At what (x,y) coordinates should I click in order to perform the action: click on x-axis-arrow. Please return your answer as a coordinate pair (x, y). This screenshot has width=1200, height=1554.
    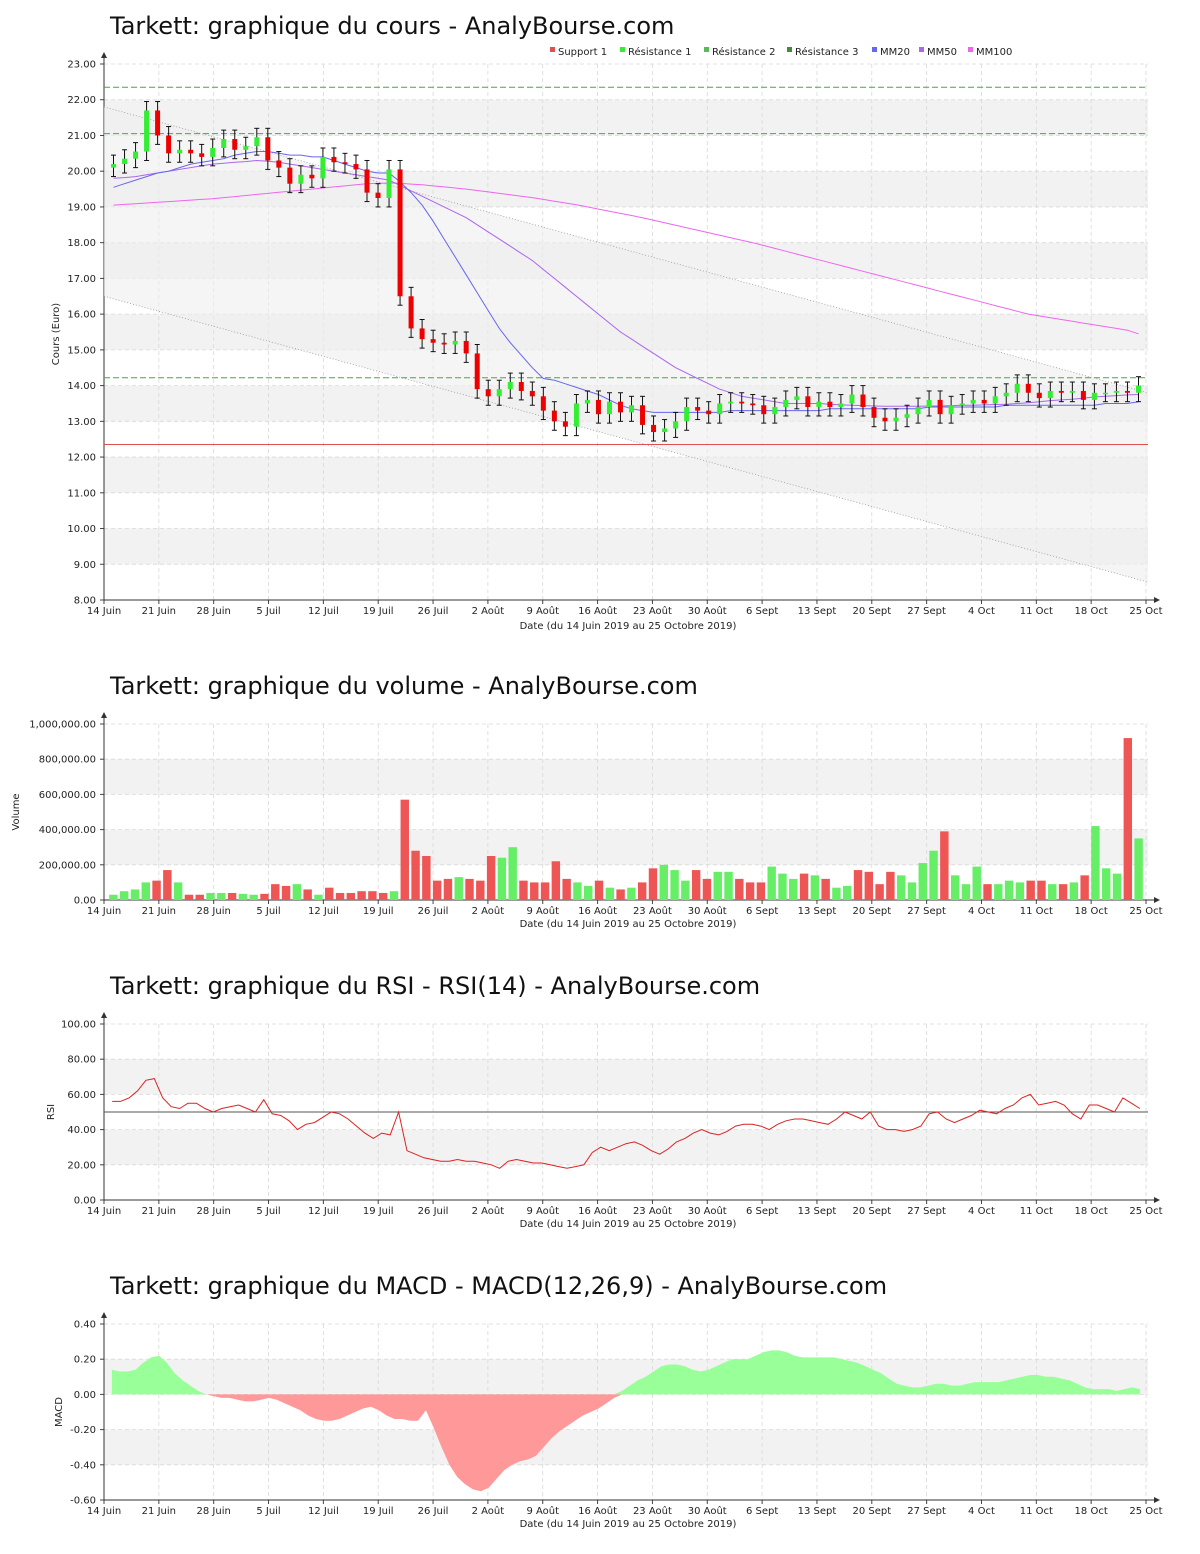
    Looking at the image, I should click on (1157, 1200).